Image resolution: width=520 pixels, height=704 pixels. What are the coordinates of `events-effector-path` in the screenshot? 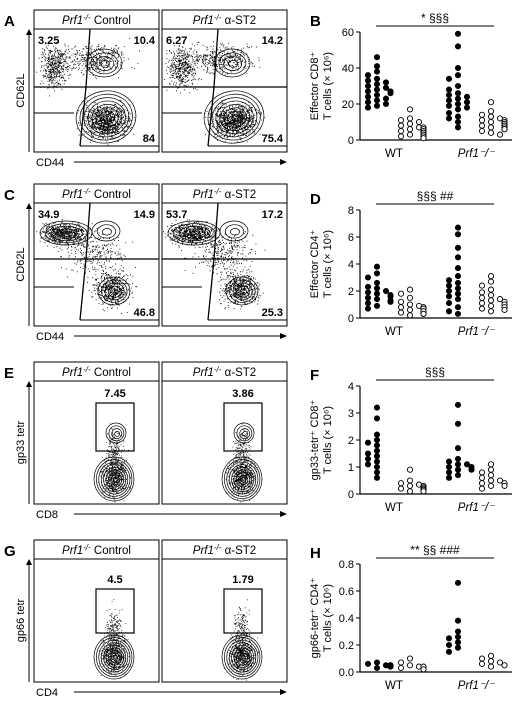 It's located at (241, 289).